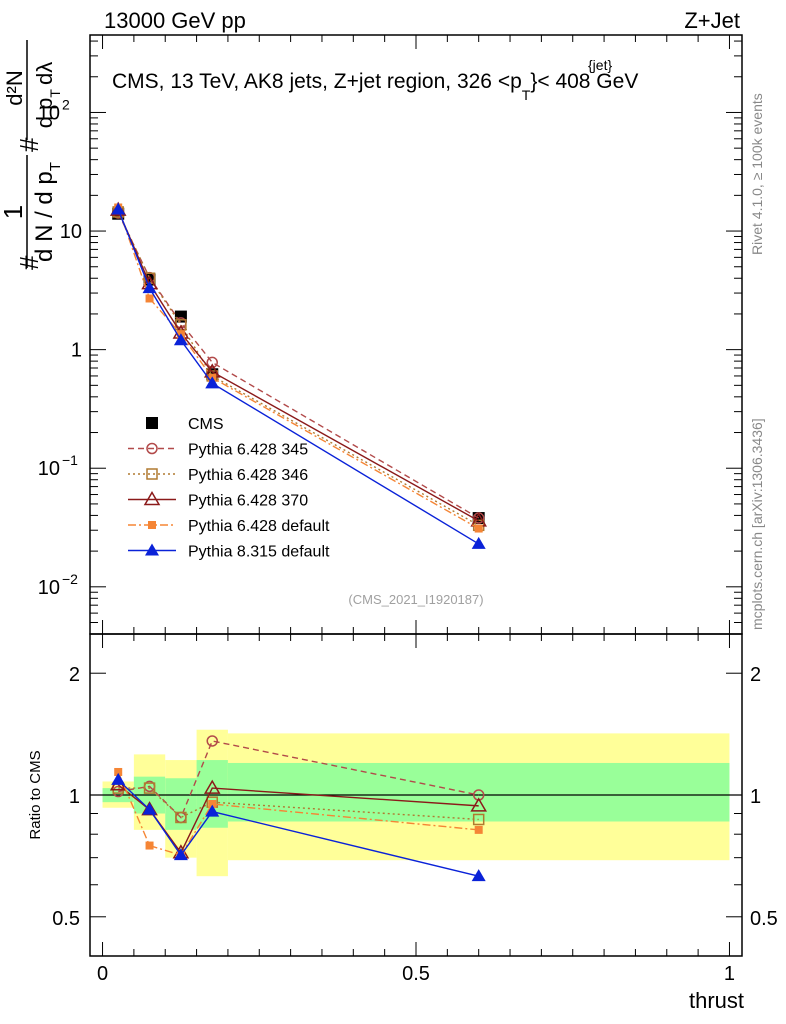 The width and height of the screenshot is (786, 1024). Describe the element at coordinates (14, 212) in the screenshot. I see `ylabel-num: 1` at that location.